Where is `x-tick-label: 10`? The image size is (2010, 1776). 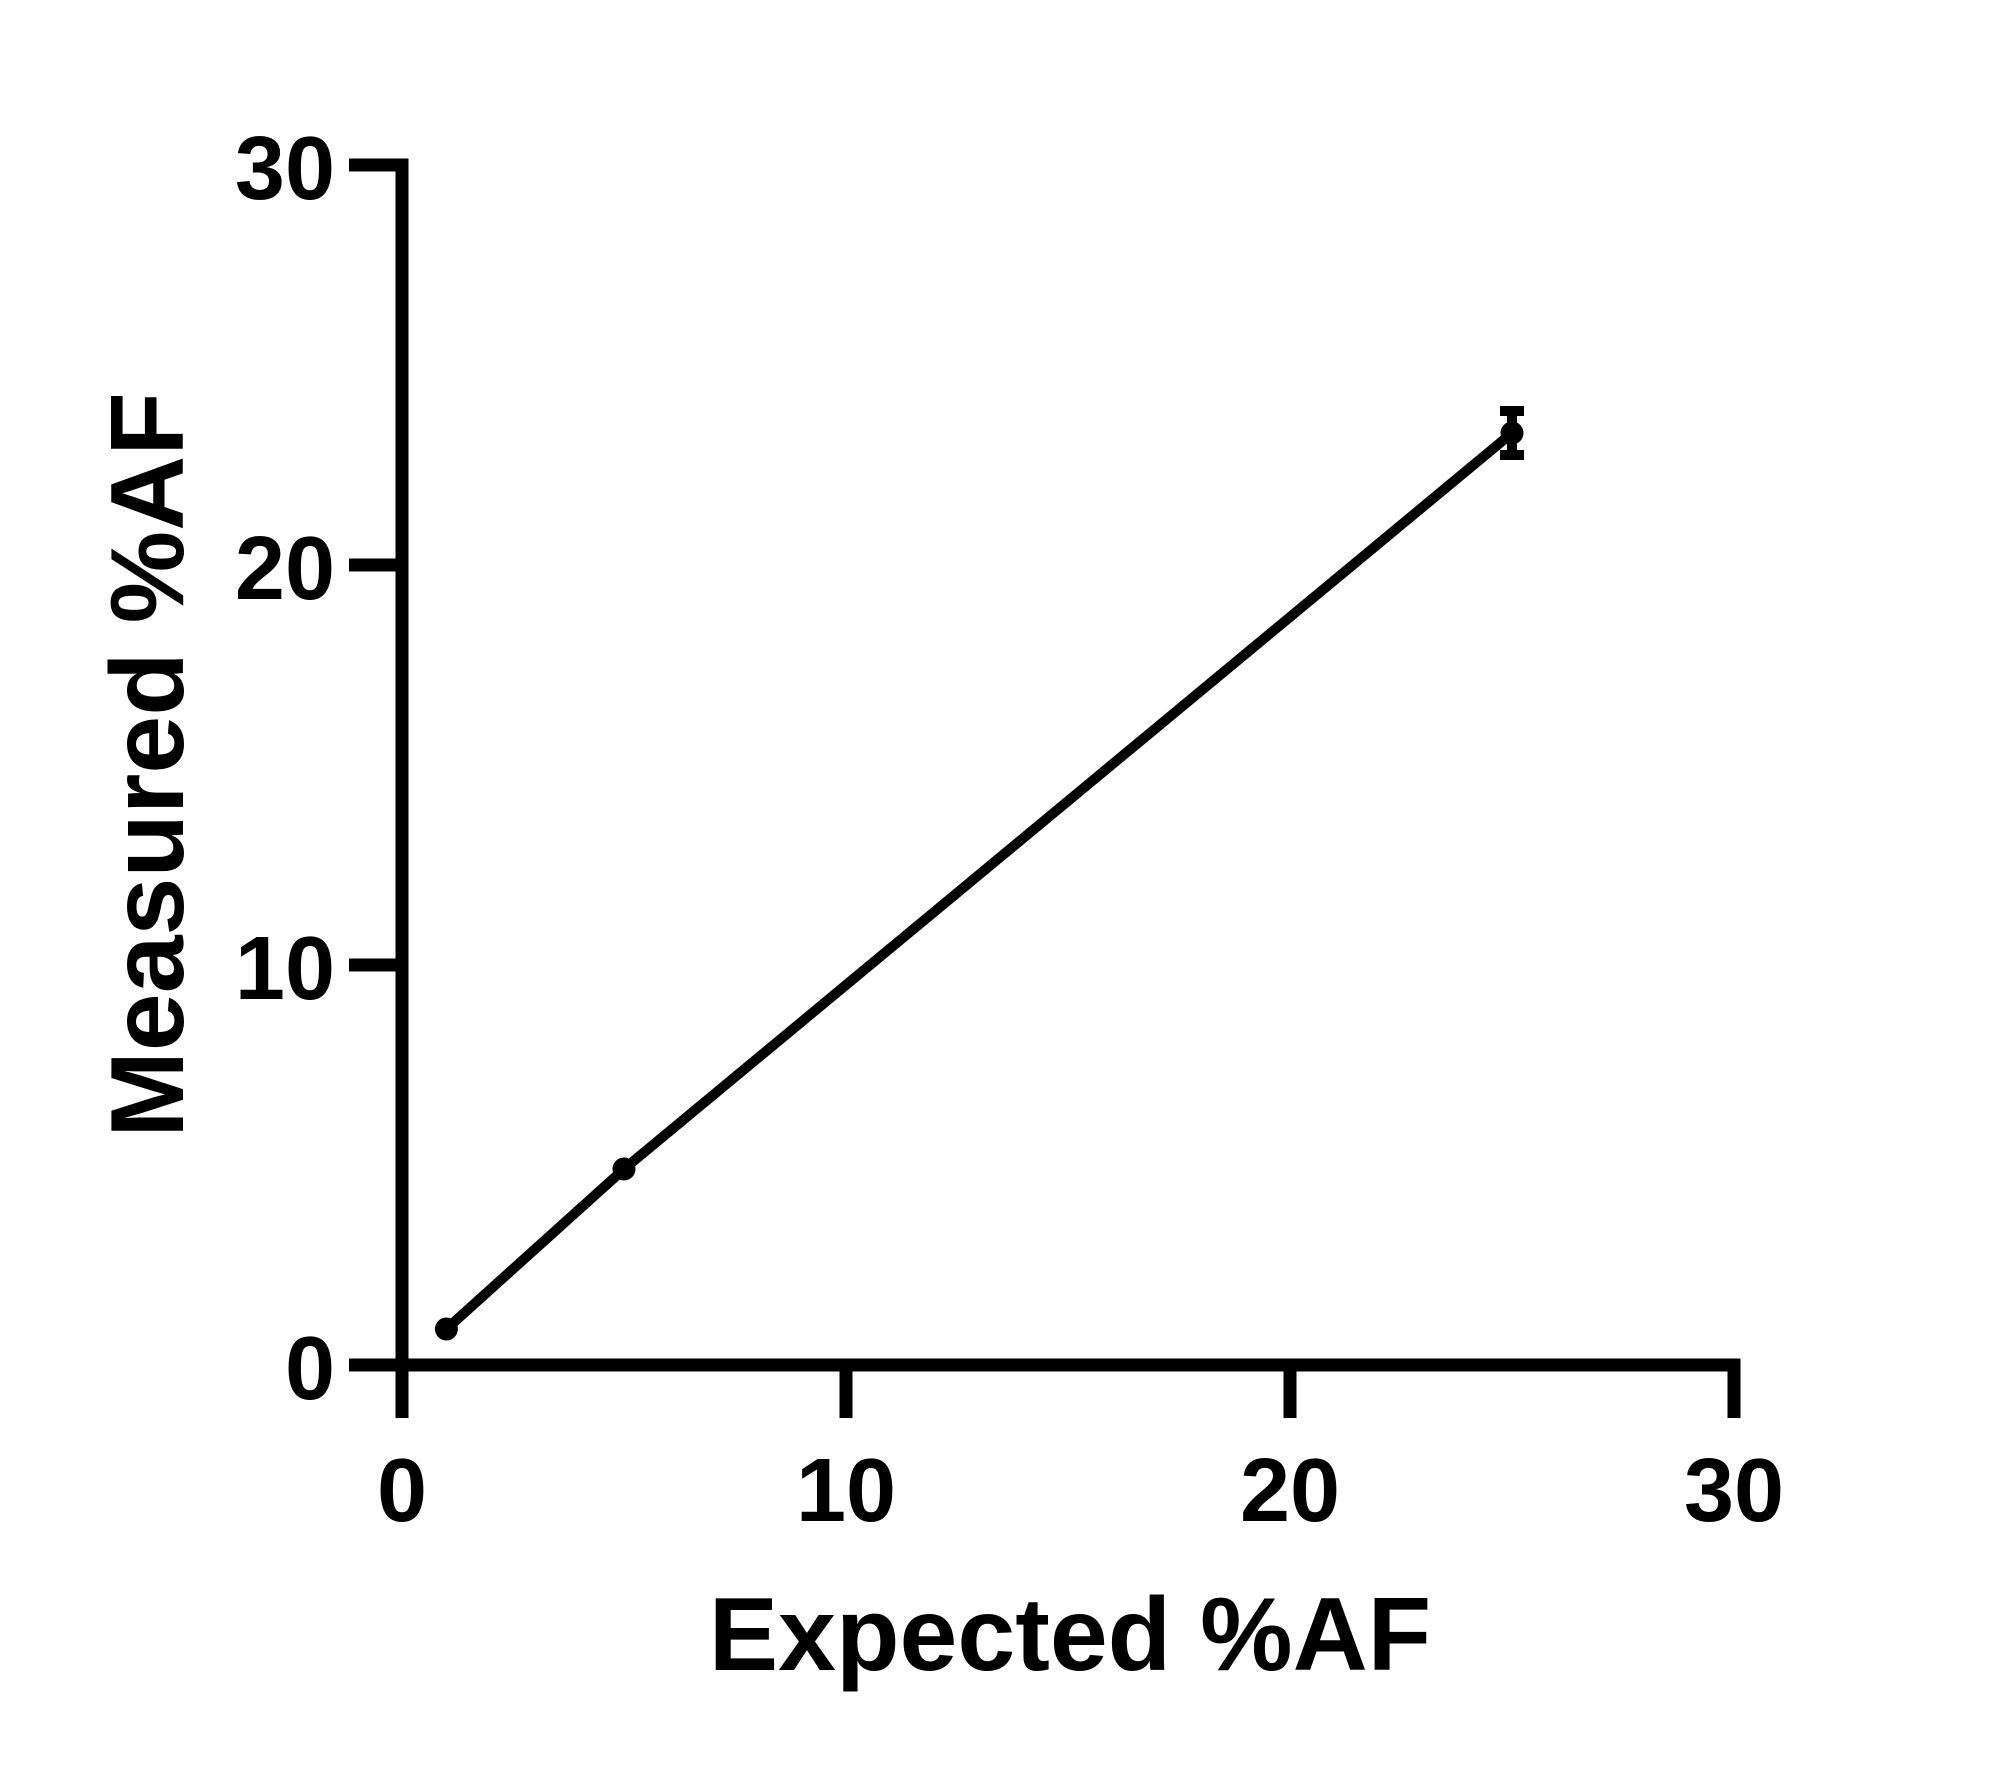
x-tick-label: 10 is located at coordinates (846, 1491).